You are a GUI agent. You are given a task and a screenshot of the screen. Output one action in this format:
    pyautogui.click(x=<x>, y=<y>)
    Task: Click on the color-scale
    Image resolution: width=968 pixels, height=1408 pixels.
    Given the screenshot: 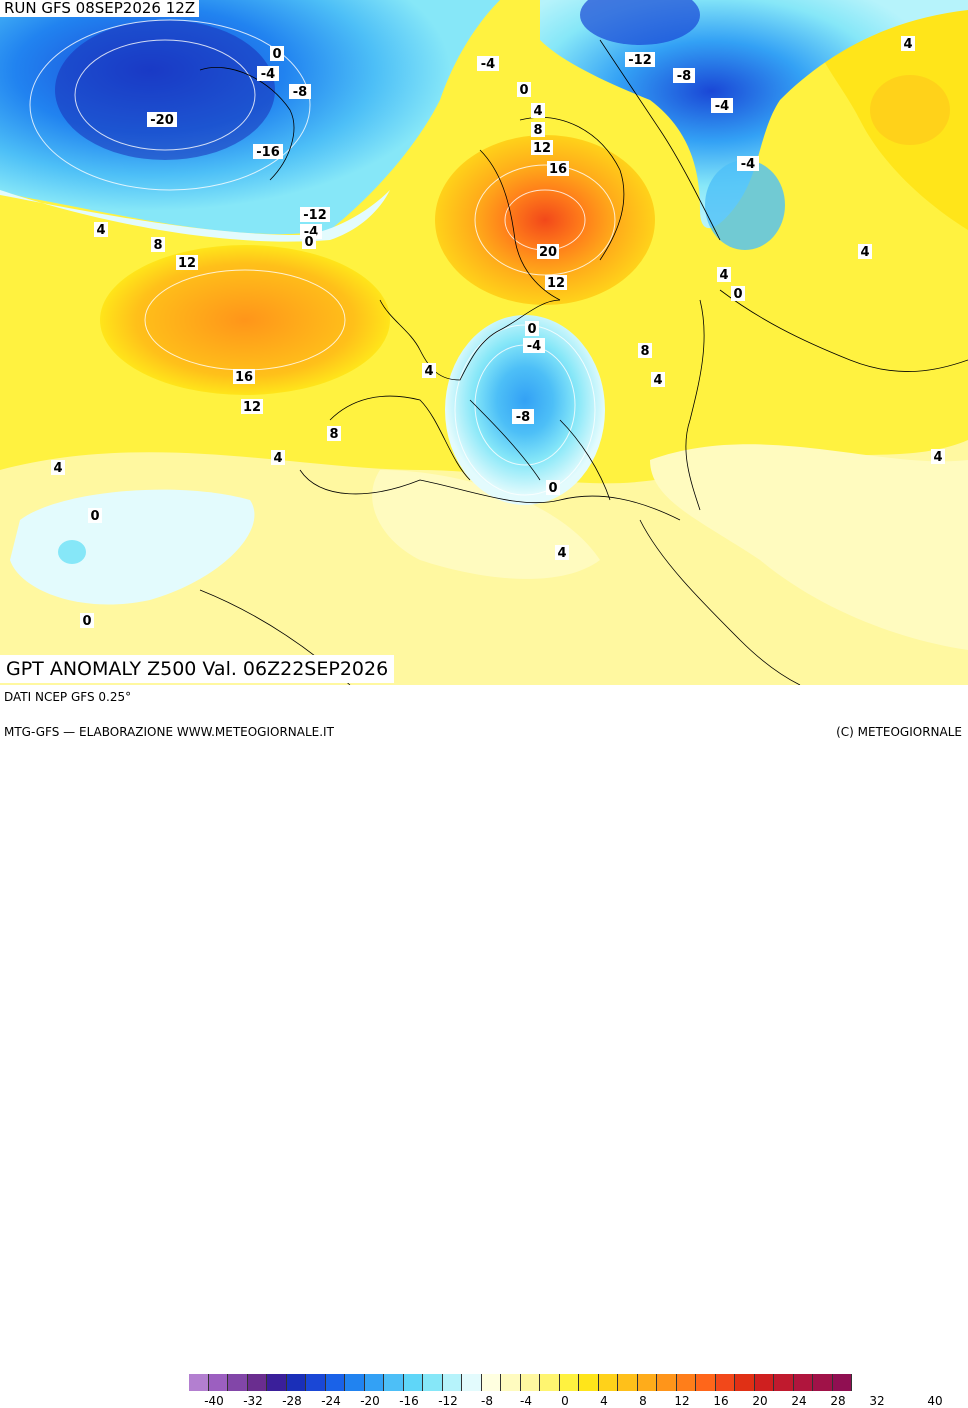 What is the action you would take?
    pyautogui.click(x=520, y=1382)
    